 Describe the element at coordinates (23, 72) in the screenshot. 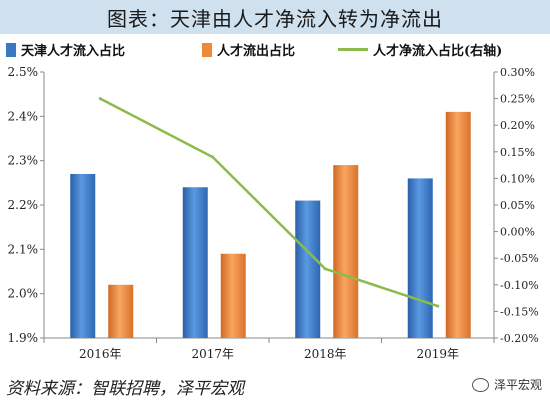

I see `left-axis-tick-label: 2.5%` at that location.